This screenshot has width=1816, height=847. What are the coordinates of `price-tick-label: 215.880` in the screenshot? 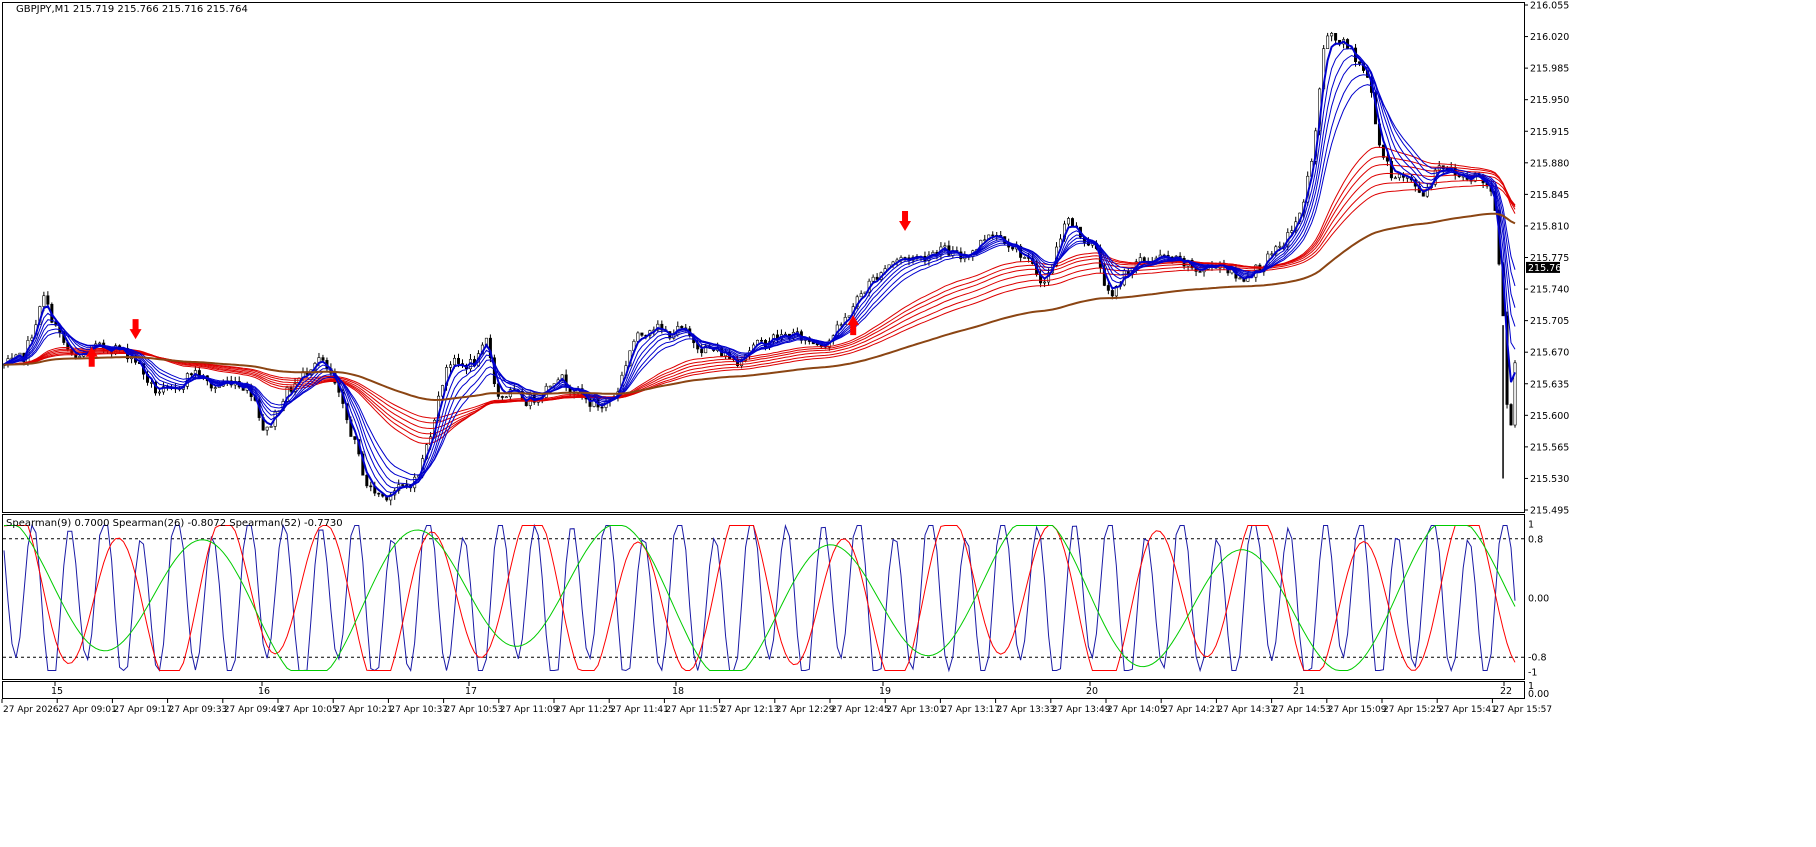 It's located at (1549, 163).